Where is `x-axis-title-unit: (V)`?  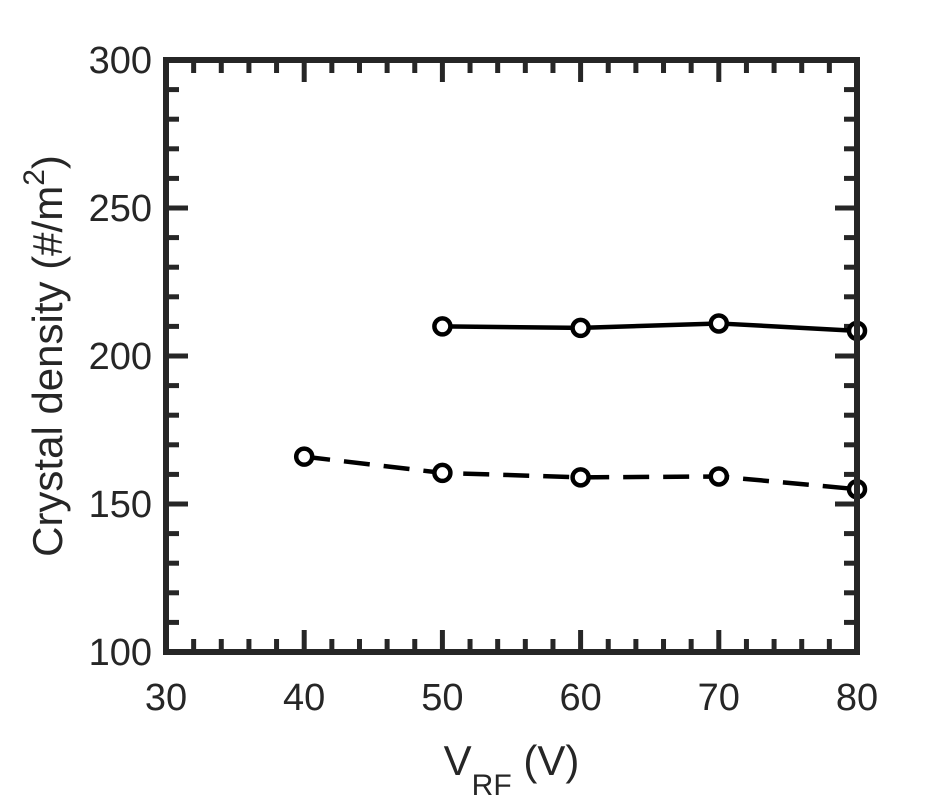 x-axis-title-unit: (V) is located at coordinates (546, 760).